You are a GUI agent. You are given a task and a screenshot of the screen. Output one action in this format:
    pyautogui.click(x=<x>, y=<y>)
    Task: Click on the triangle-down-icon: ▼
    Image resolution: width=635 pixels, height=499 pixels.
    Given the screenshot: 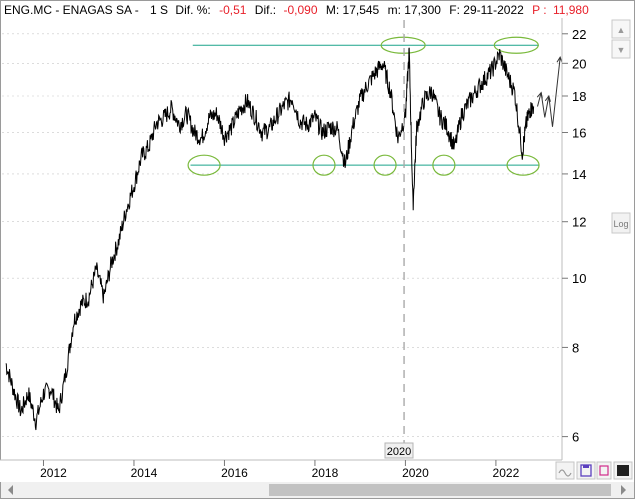 What is the action you would take?
    pyautogui.click(x=621, y=50)
    